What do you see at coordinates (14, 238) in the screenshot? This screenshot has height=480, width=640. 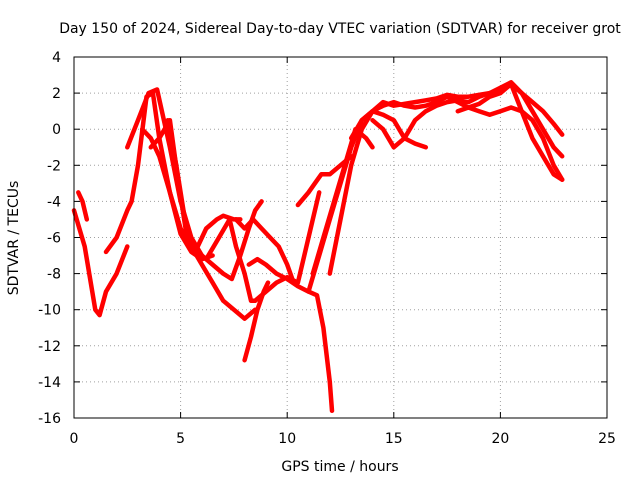 I see `y-axis-label: SDTVAR / TECUs` at bounding box center [14, 238].